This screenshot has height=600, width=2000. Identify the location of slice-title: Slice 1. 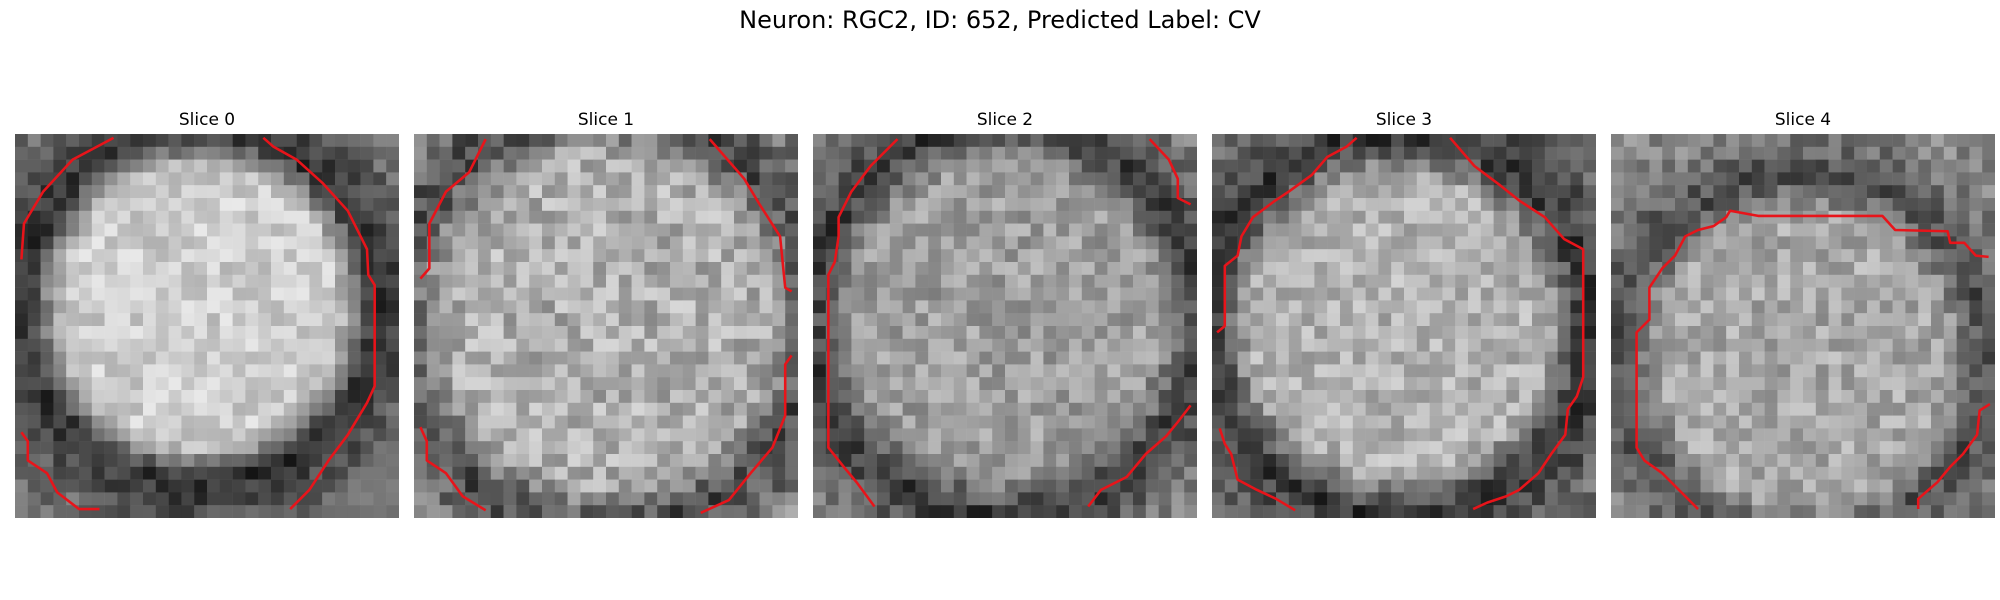
(606, 120).